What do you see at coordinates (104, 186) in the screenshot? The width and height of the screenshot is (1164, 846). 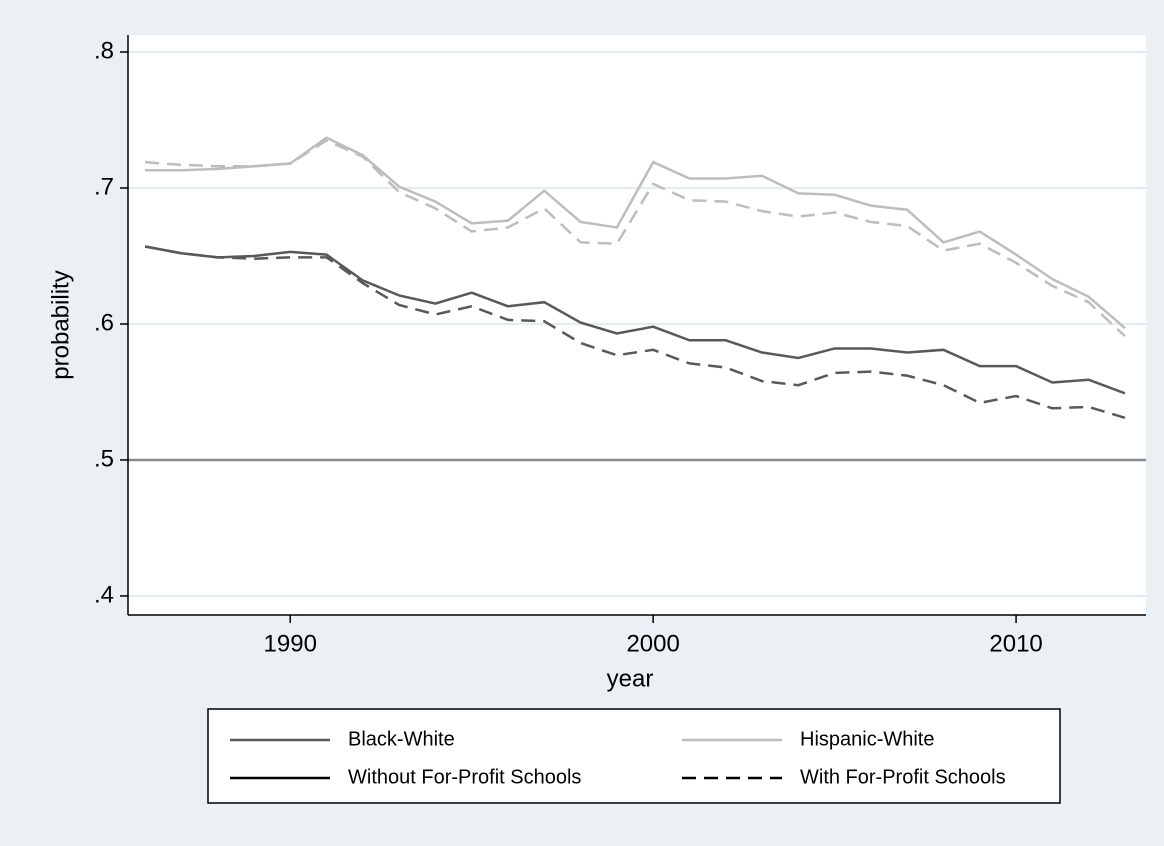 I see `y-tick-label: .7` at bounding box center [104, 186].